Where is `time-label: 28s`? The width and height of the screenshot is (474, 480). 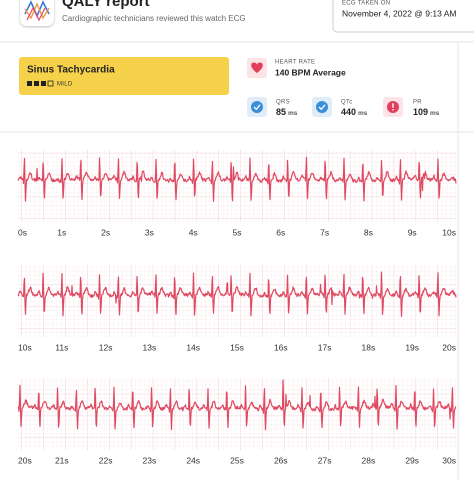 time-label: 28s is located at coordinates (369, 460).